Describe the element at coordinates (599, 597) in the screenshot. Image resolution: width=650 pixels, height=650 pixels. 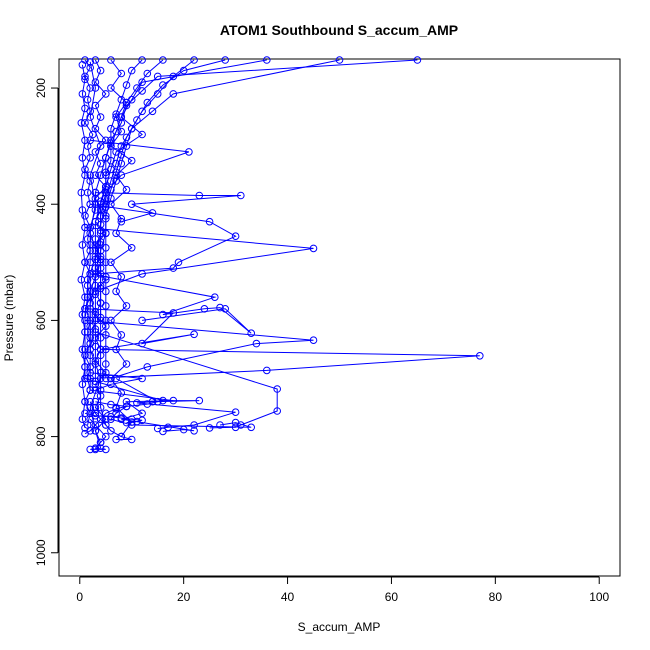
I see `x-tick-label: 100` at that location.